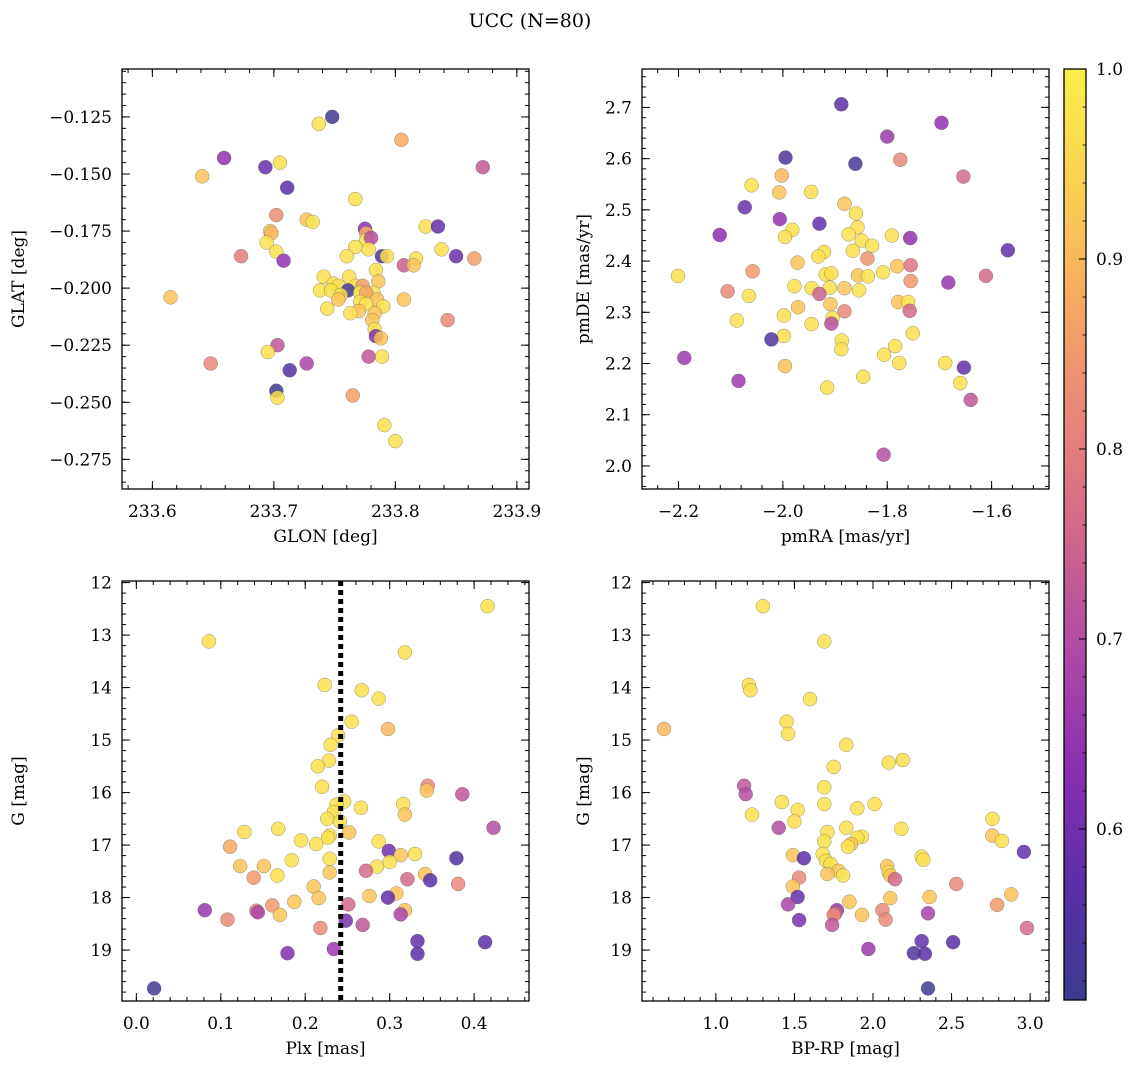 This screenshot has height=1068, width=1136. What do you see at coordinates (1109, 70) in the screenshot?
I see `colorbar-tick-label: 1.0` at bounding box center [1109, 70].